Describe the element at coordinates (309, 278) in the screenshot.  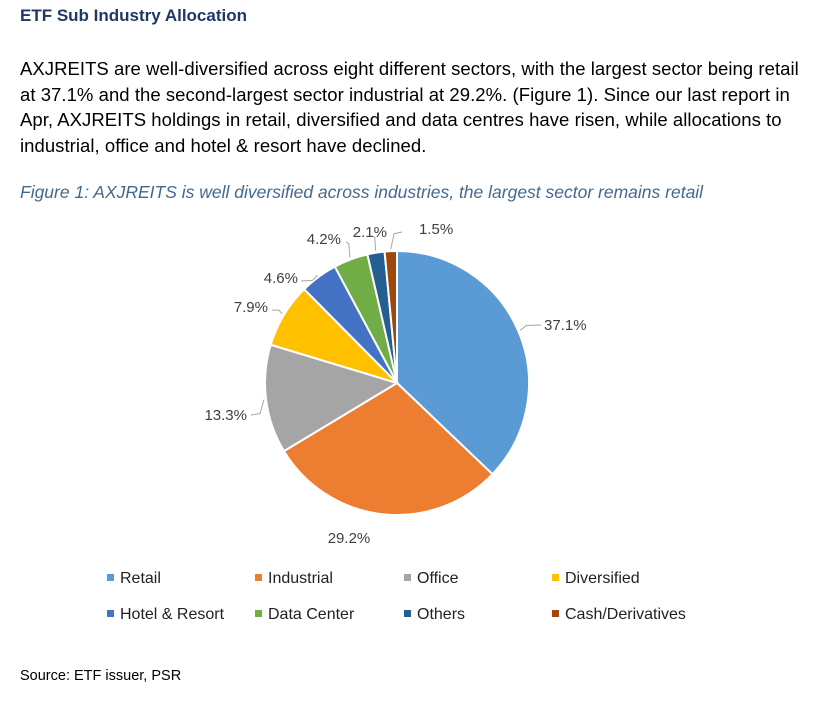
I see `leader-line-hotel-resort` at that location.